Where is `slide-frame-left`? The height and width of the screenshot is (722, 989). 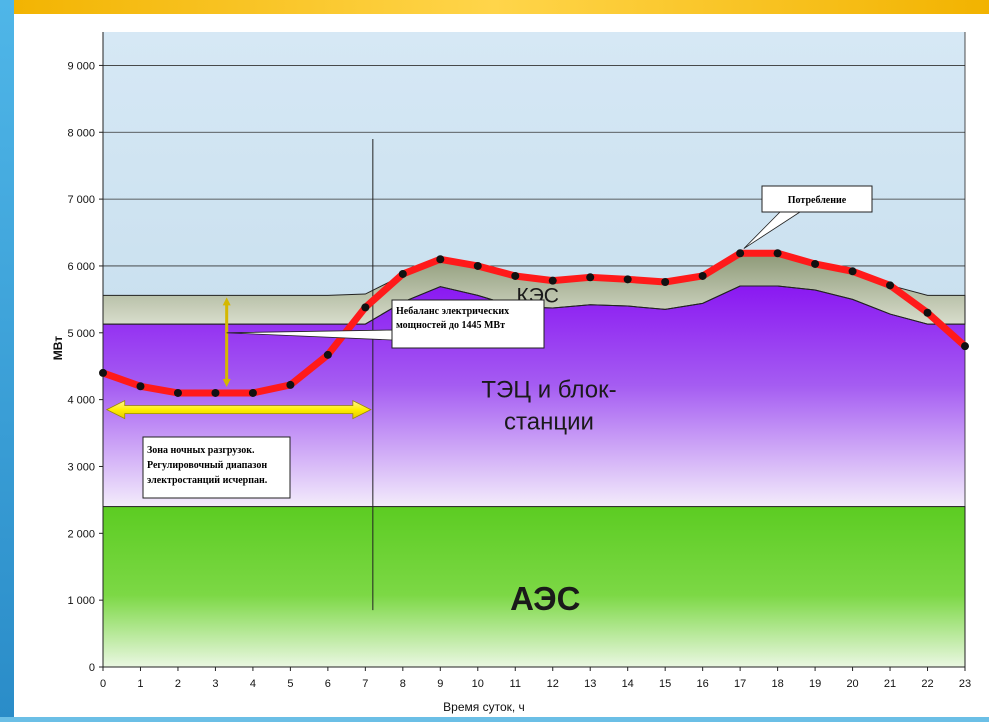 slide-frame-left is located at coordinates (7, 361).